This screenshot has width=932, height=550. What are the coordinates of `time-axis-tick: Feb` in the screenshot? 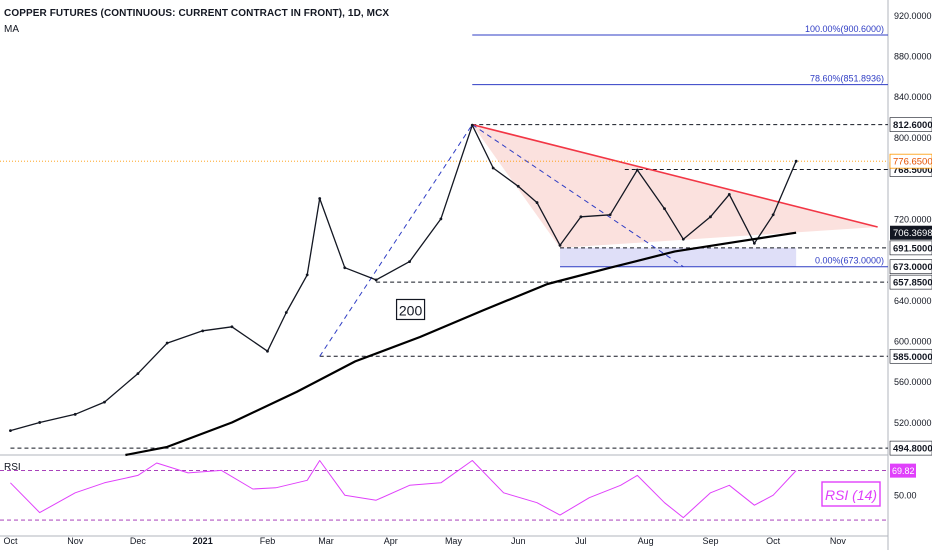 It's located at (268, 541).